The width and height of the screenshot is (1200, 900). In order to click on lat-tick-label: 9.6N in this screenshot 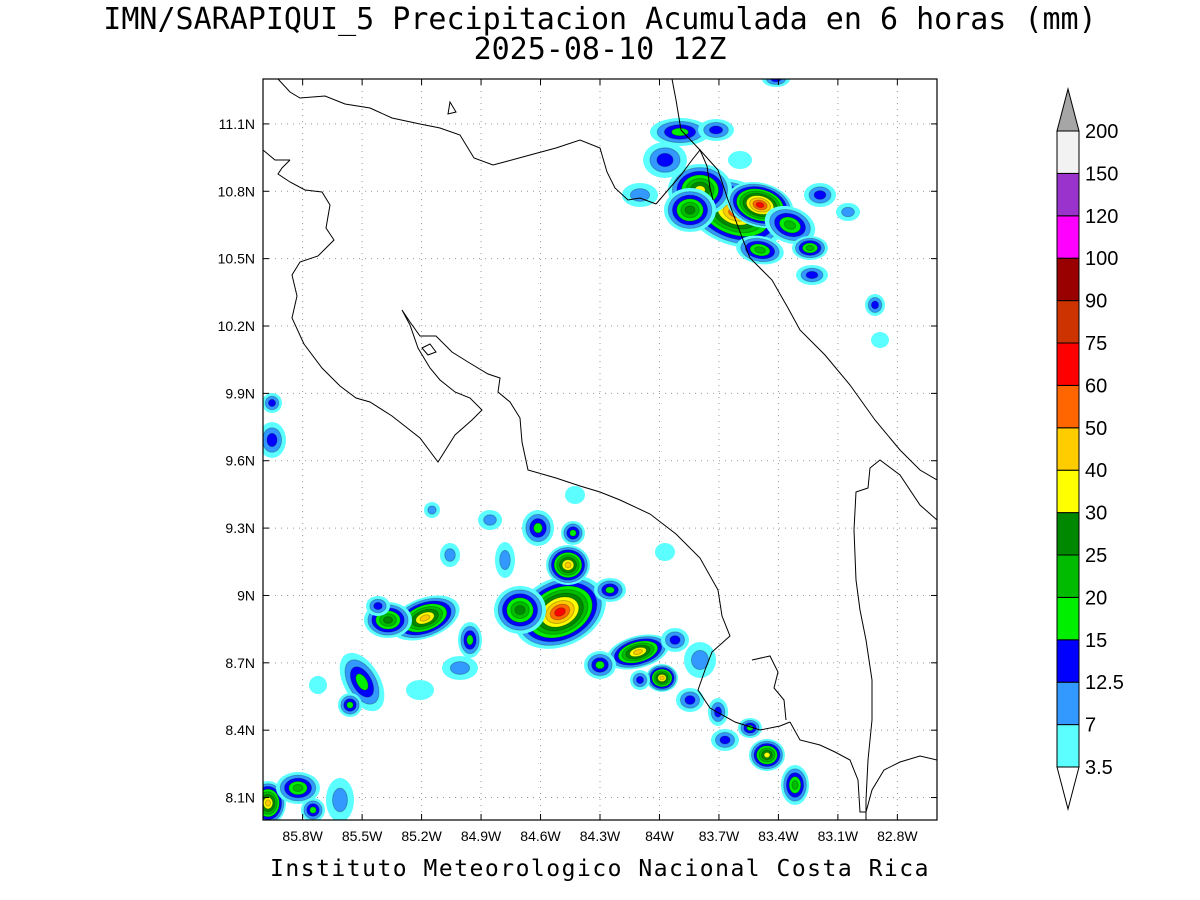, I will do `click(240, 461)`.